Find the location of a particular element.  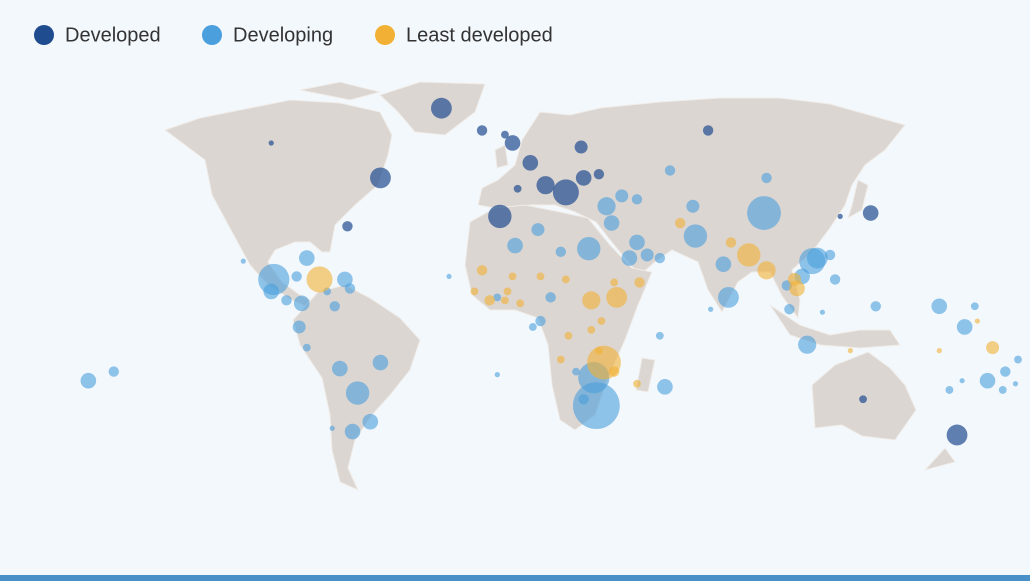

legend-label: Developed is located at coordinates (113, 35).